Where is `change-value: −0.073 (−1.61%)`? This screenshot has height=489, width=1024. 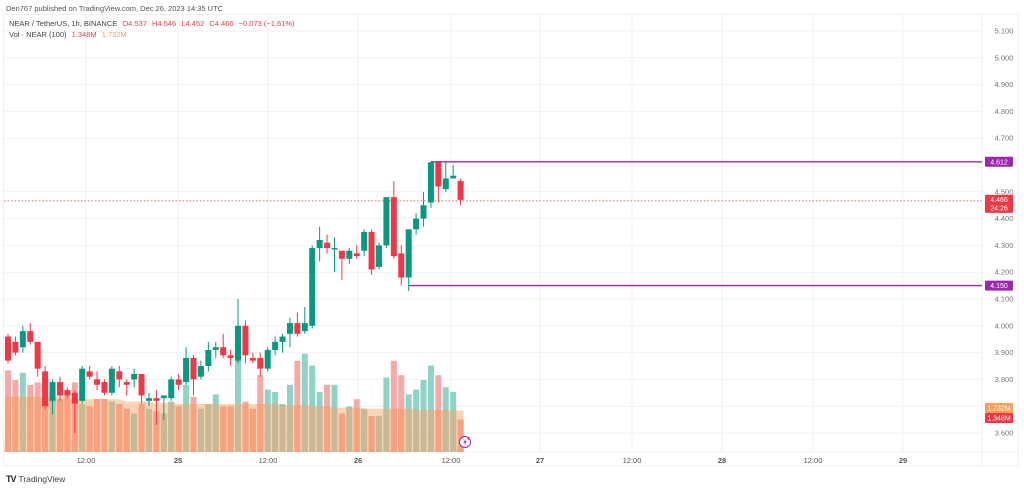 change-value: −0.073 (−1.61%) is located at coordinates (266, 23).